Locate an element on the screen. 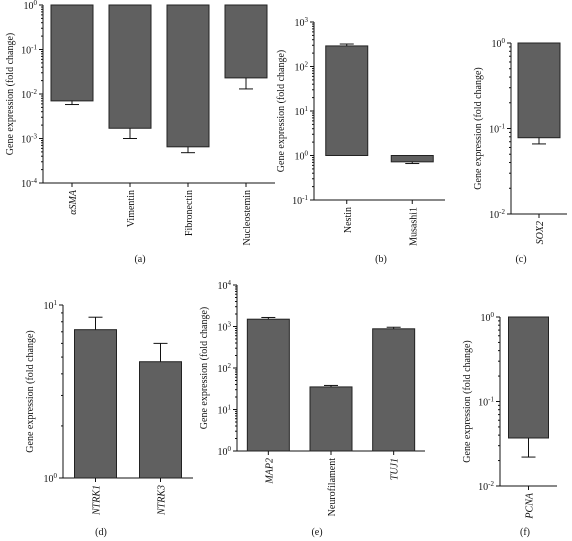 The width and height of the screenshot is (572, 541). bar-neurofilament is located at coordinates (331, 419).